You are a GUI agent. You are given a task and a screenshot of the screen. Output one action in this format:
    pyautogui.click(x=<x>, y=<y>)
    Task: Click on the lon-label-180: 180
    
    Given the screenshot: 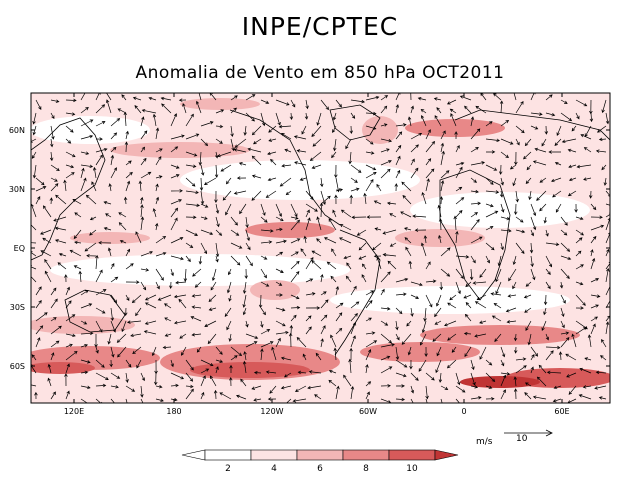 What is the action you would take?
    pyautogui.click(x=173, y=411)
    